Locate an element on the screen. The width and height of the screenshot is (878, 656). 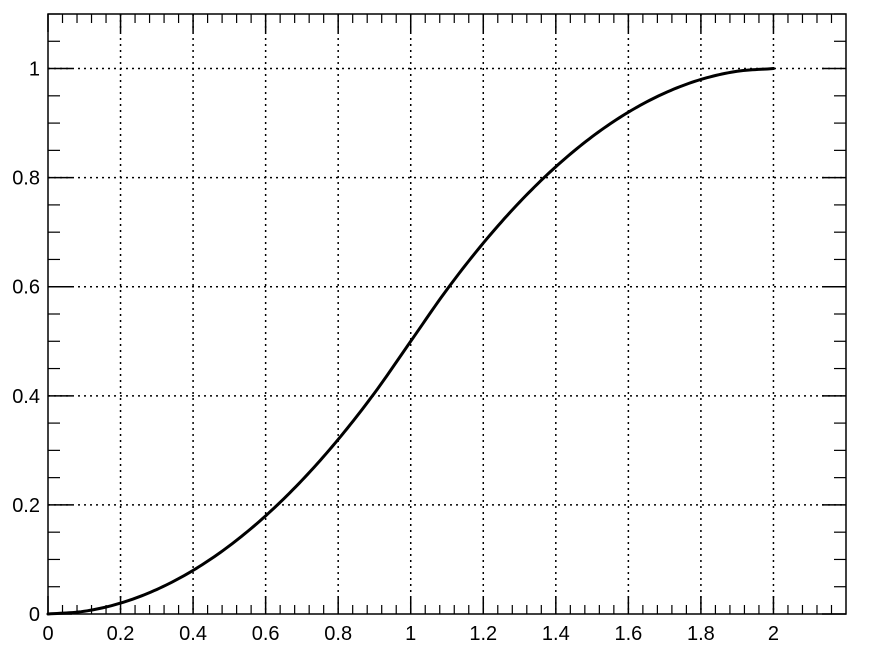
x-tick-label: 0.4 is located at coordinates (193, 634).